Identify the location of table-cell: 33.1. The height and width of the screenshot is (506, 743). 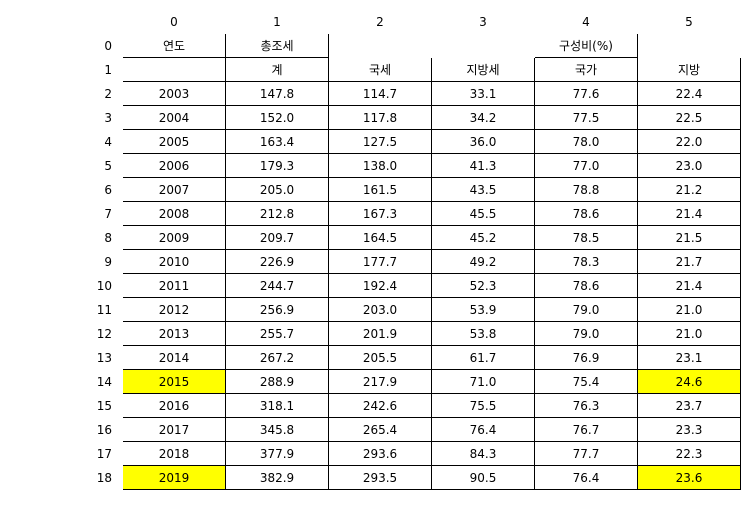
(483, 93).